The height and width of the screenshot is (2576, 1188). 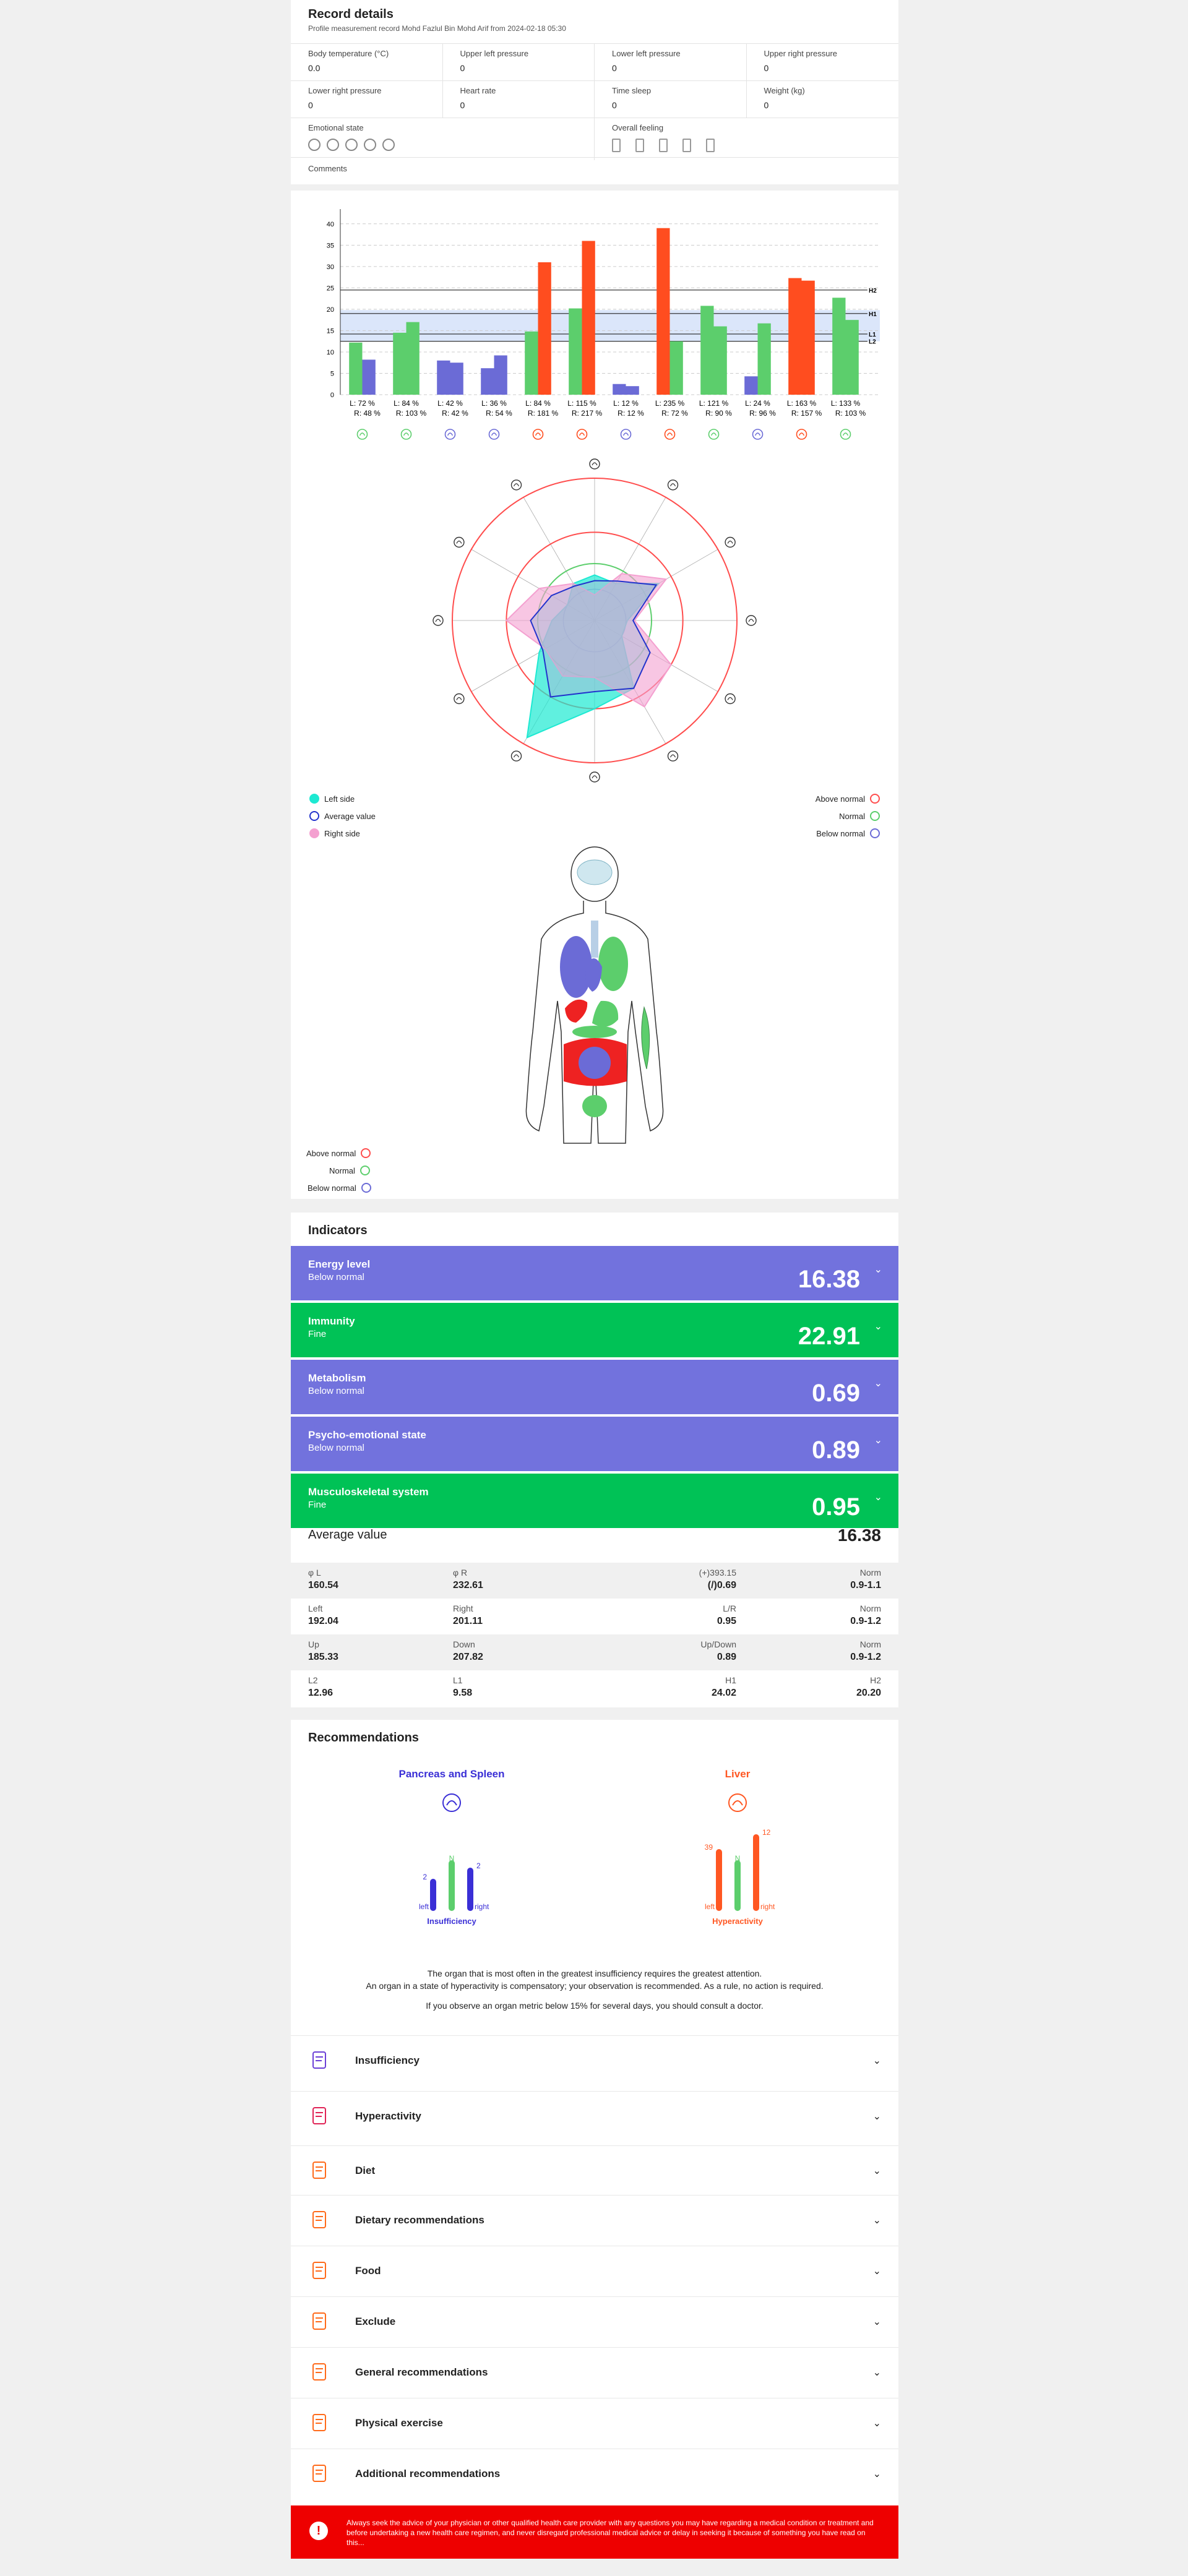 I want to click on indicator-name: Musculoskeletal system, so click(x=368, y=1492).